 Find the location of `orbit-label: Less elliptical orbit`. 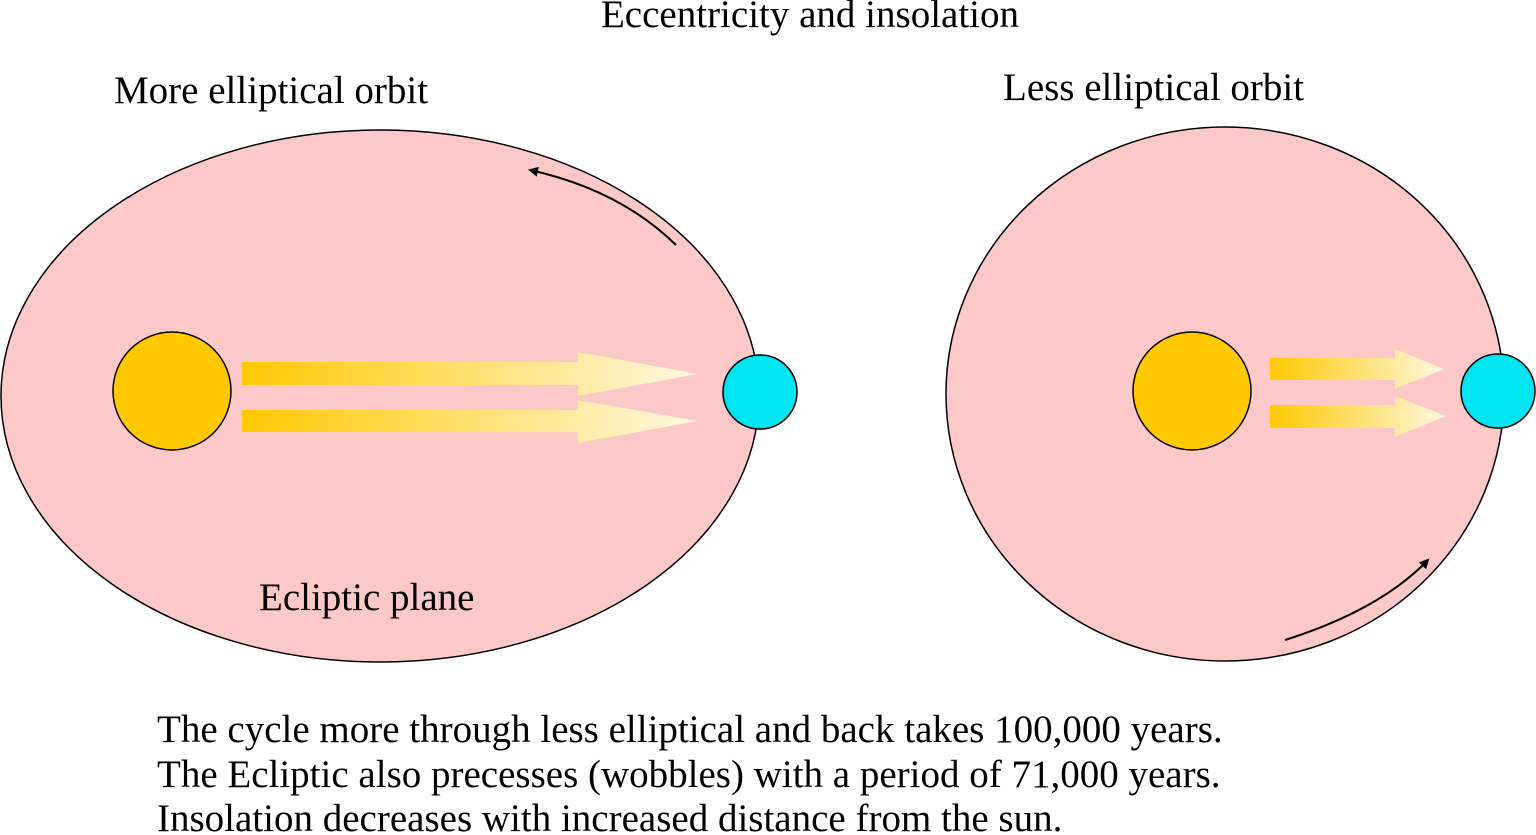

orbit-label: Less elliptical orbit is located at coordinates (1153, 87).